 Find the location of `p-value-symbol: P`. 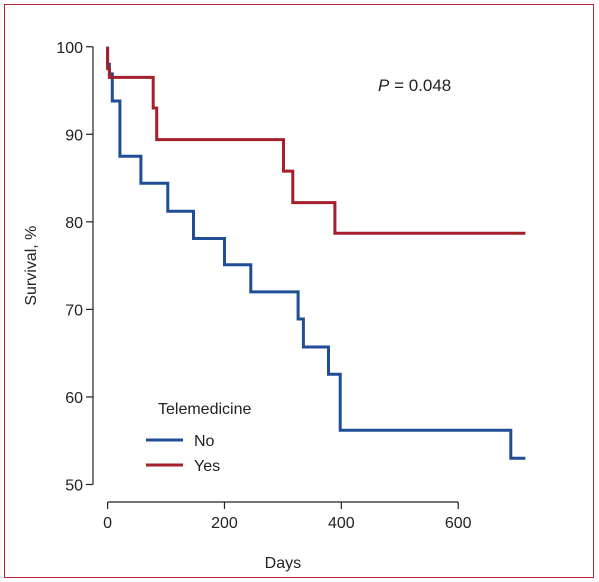

p-value-symbol: P is located at coordinates (384, 85).